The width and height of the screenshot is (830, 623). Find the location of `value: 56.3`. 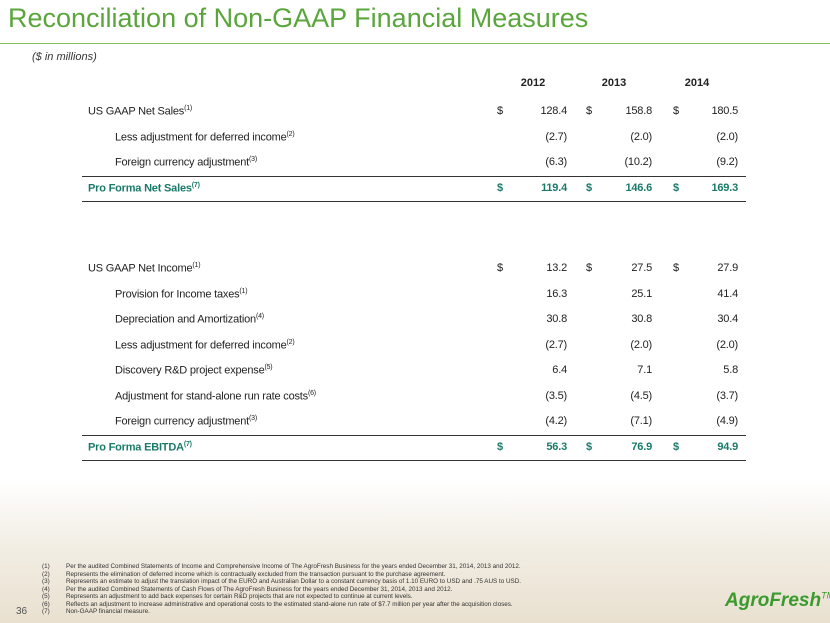

value: 56.3 is located at coordinates (556, 446).